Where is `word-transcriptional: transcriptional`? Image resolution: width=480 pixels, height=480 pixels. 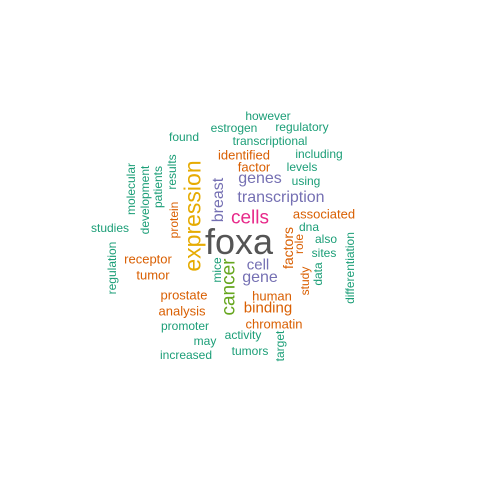
word-transcriptional: transcriptional is located at coordinates (270, 141).